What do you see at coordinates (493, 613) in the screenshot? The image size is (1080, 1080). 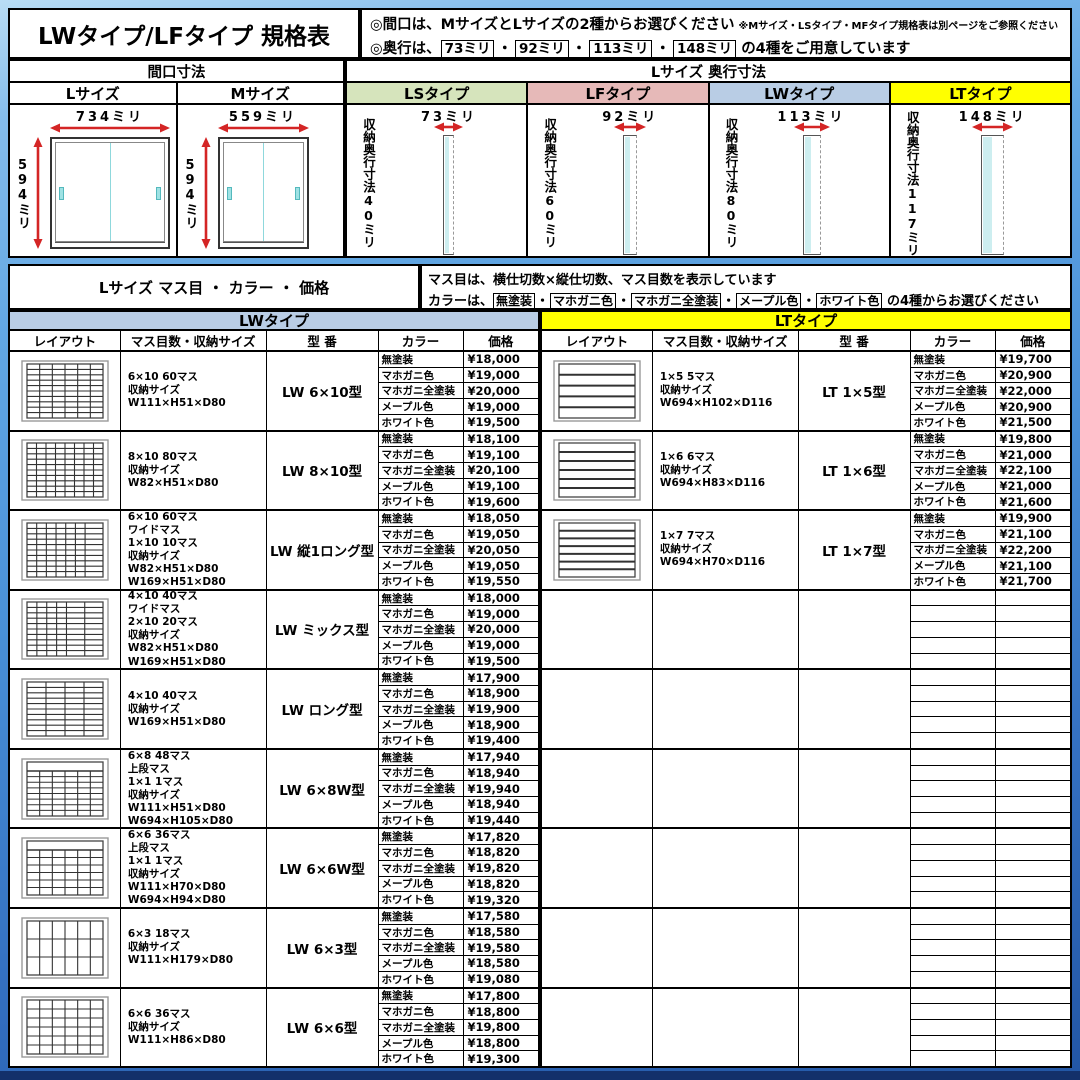 I see `price-cell: ¥19,000` at bounding box center [493, 613].